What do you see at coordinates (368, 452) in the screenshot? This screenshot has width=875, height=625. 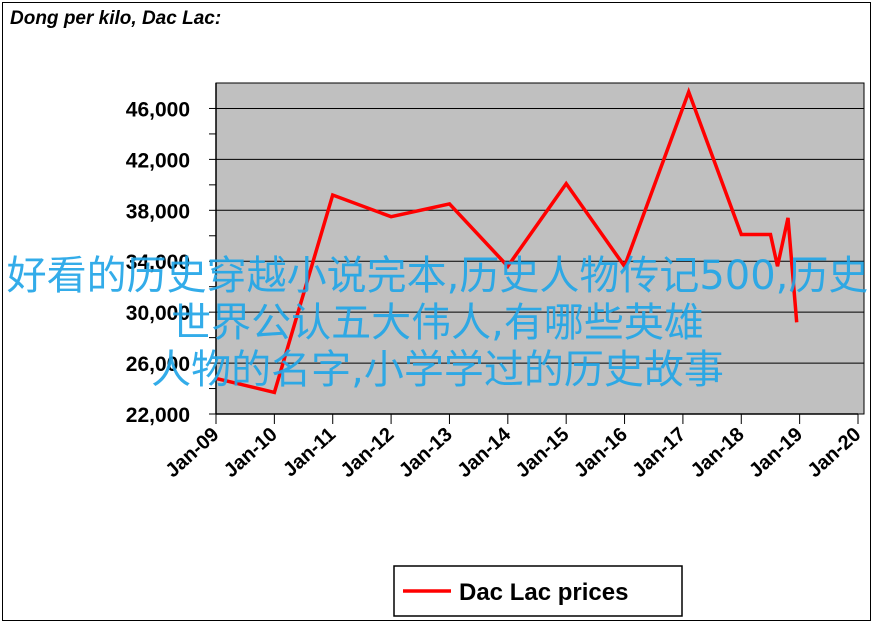 I see `x-tick-label: Jan-12` at bounding box center [368, 452].